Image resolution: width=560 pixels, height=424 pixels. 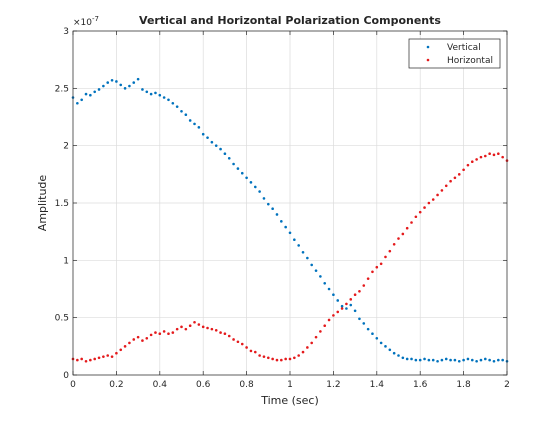 I want to click on legend-label-vertical: Vertical, so click(x=464, y=48).